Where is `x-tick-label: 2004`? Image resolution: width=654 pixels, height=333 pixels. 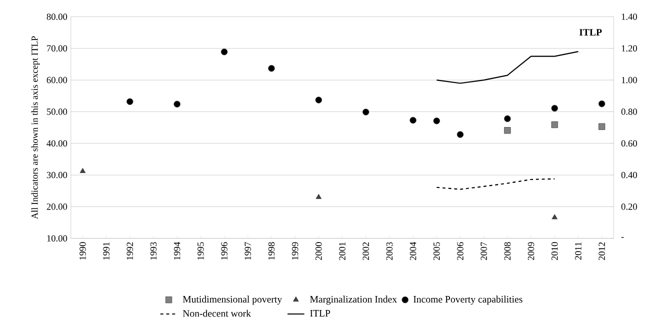
x-tick-label: 2004 is located at coordinates (413, 251).